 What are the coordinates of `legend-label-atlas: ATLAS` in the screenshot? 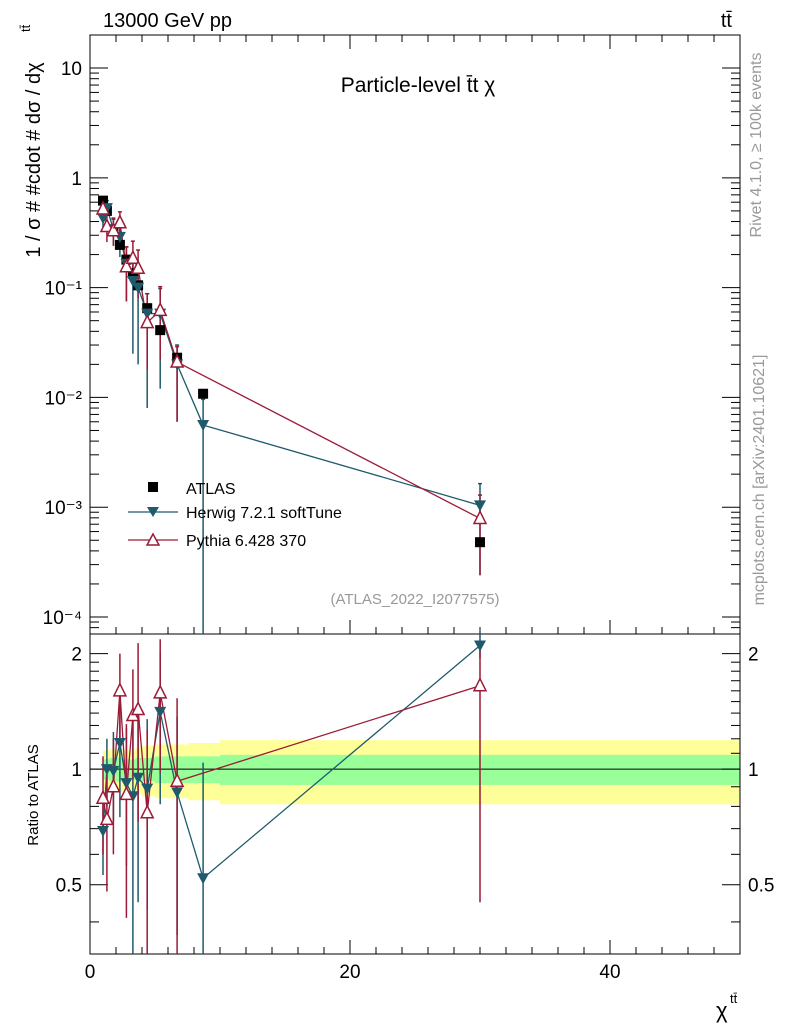 It's located at (211, 489).